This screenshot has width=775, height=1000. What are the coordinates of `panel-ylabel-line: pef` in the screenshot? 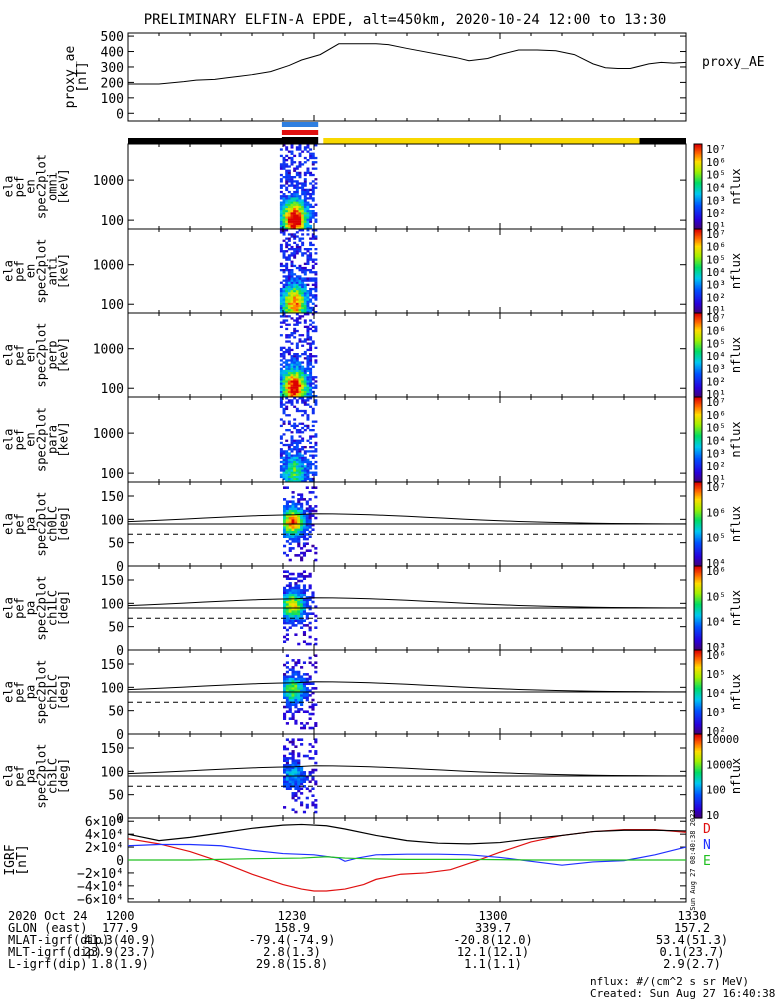 It's located at (20, 608).